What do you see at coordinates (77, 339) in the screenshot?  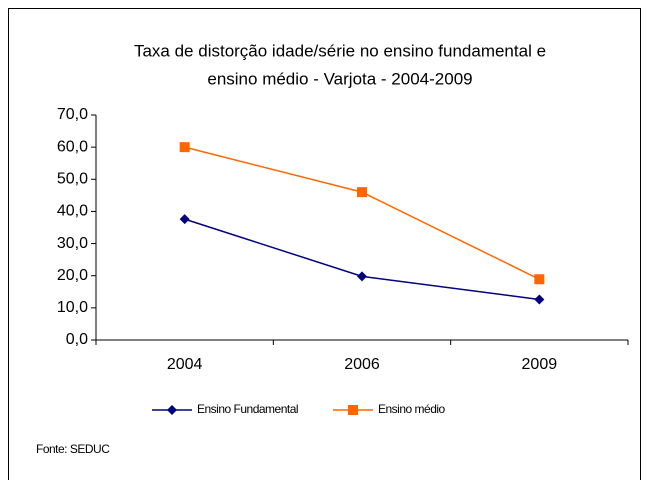 I see `y-tick-label: 0,0` at bounding box center [77, 339].